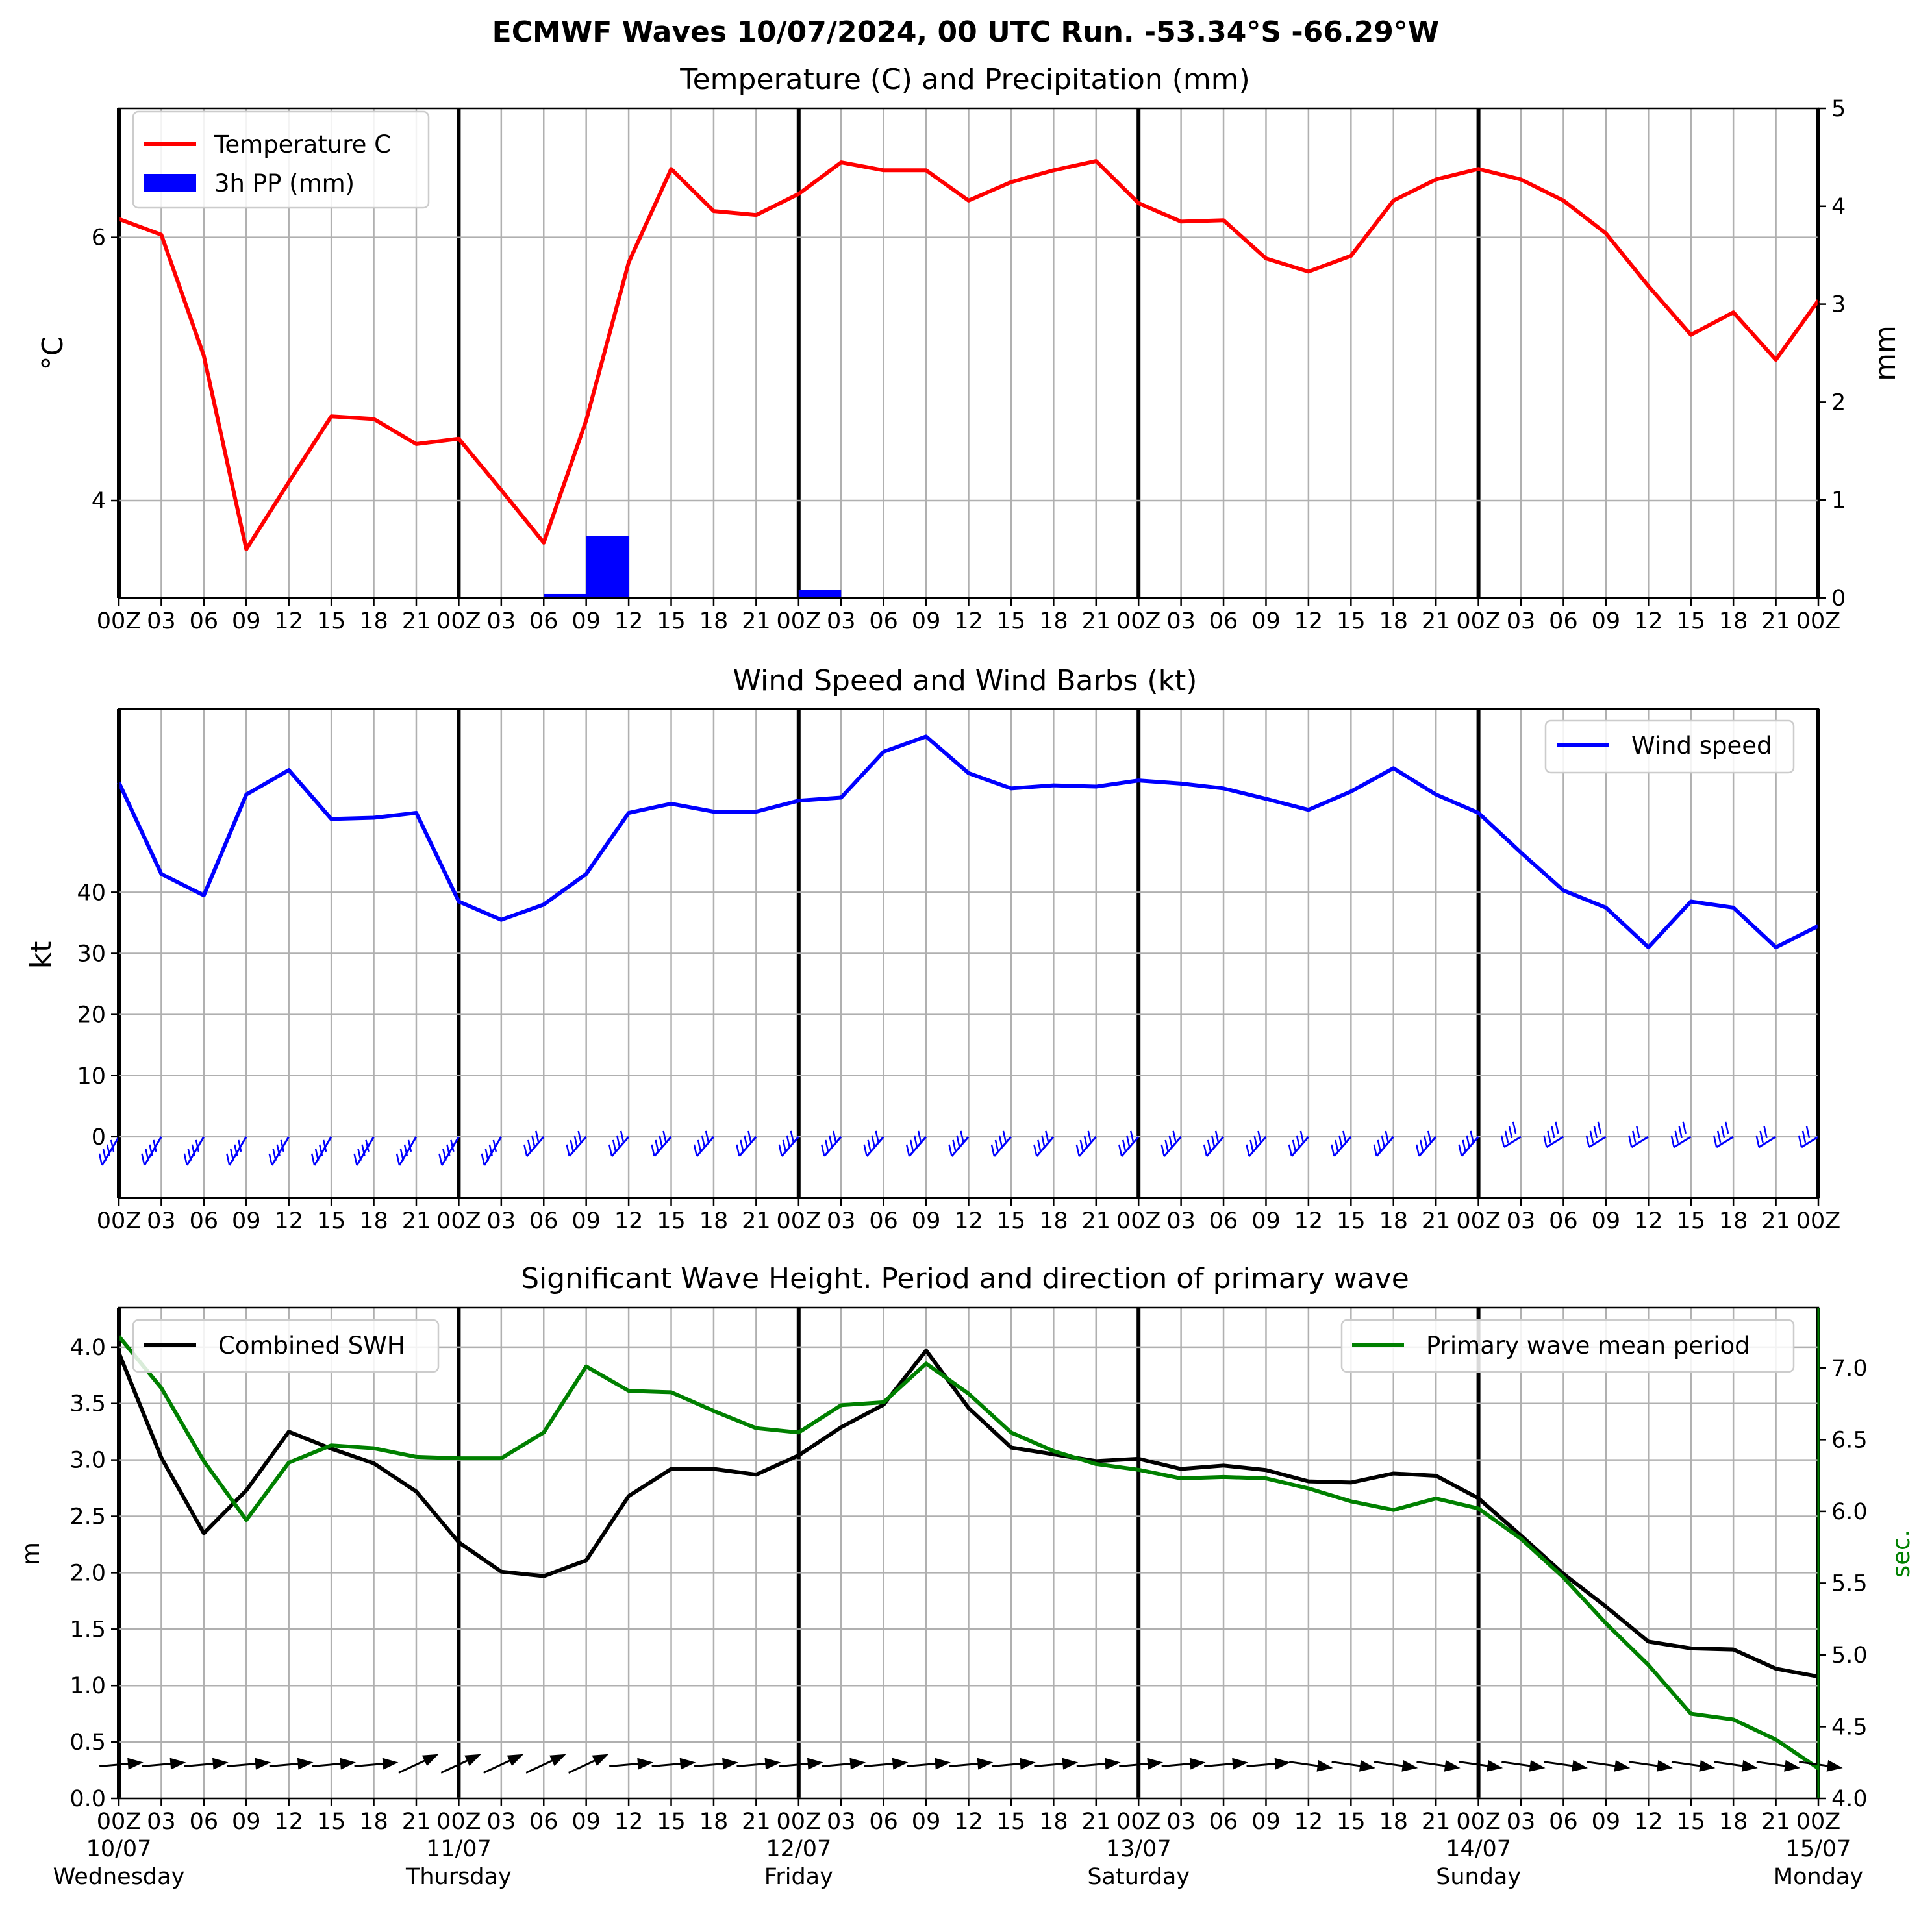  What do you see at coordinates (52, 353) in the screenshot?
I see `temperature-y-axis-label: °C` at bounding box center [52, 353].